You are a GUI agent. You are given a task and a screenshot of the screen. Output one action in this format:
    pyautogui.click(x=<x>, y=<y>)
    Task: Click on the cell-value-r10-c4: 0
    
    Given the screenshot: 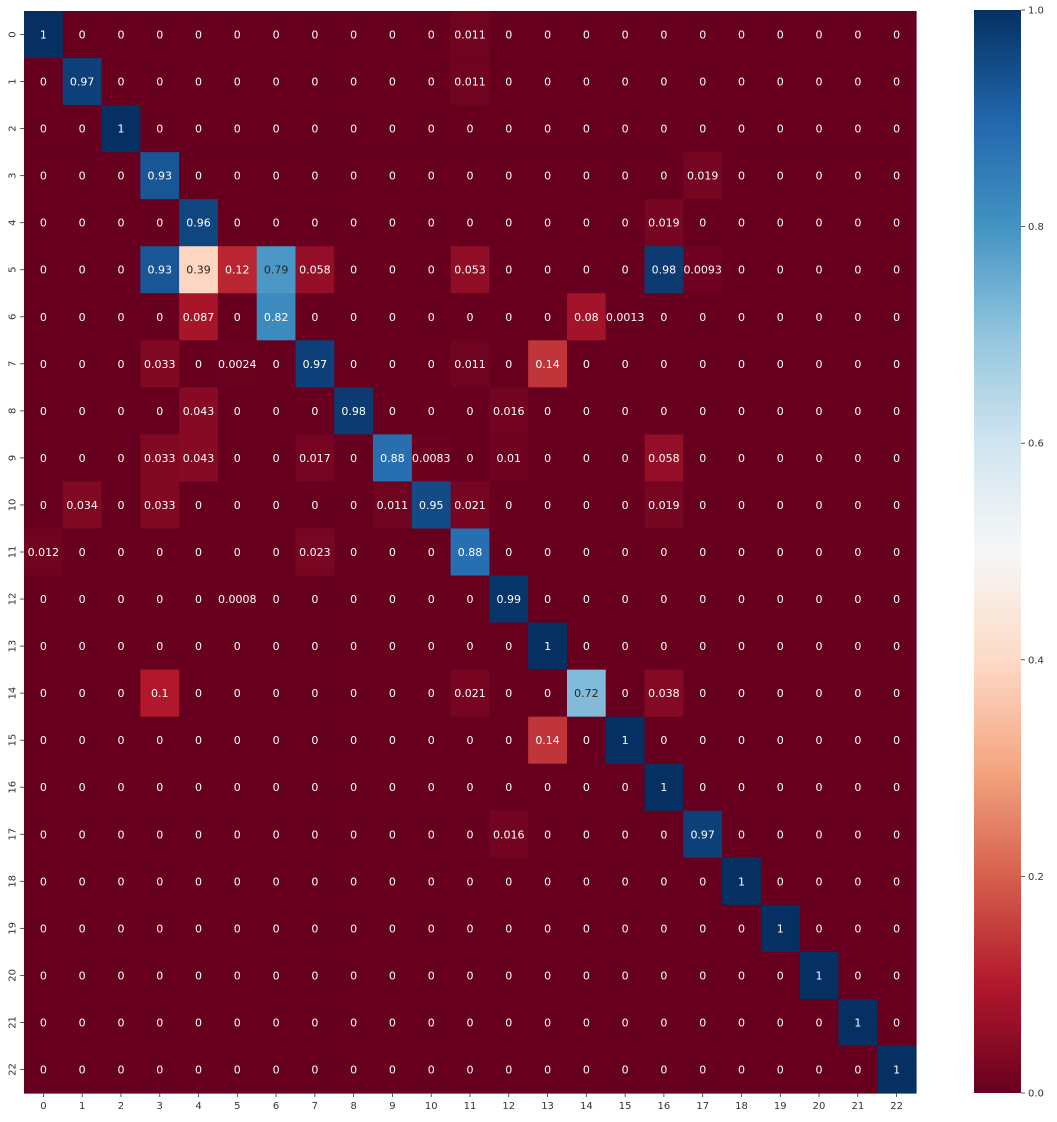 What is the action you would take?
    pyautogui.click(x=198, y=505)
    